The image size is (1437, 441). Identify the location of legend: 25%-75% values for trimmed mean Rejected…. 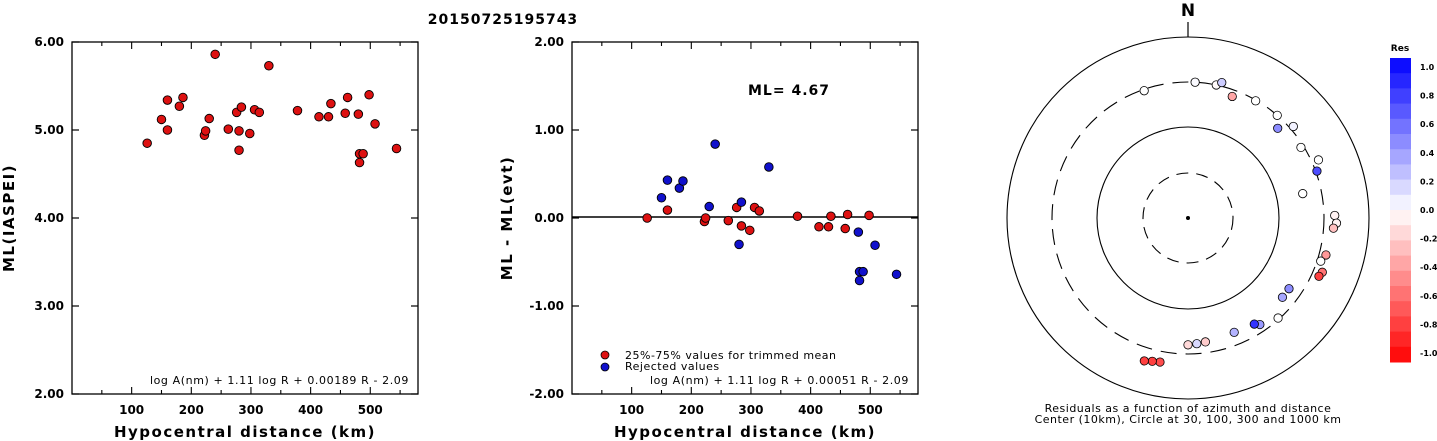
(718, 361).